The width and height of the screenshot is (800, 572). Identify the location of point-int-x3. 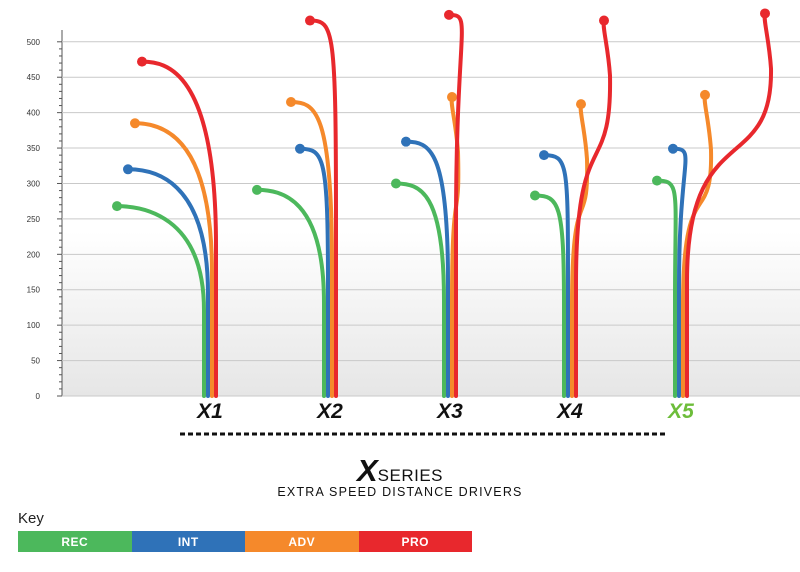
(406, 141).